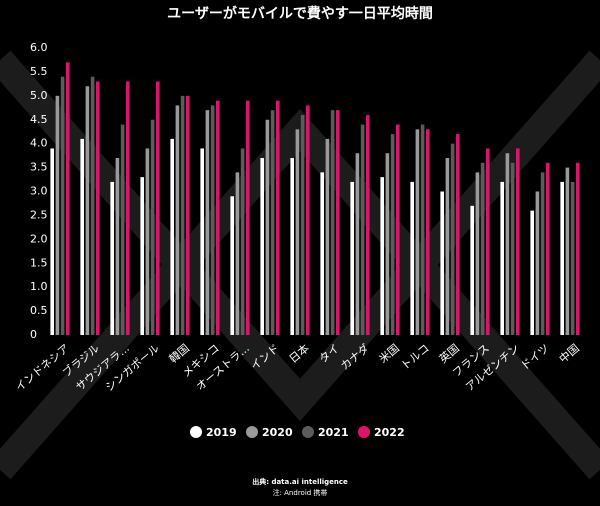 The height and width of the screenshot is (506, 600). I want to click on x-tick-label: 日本, so click(299, 353).